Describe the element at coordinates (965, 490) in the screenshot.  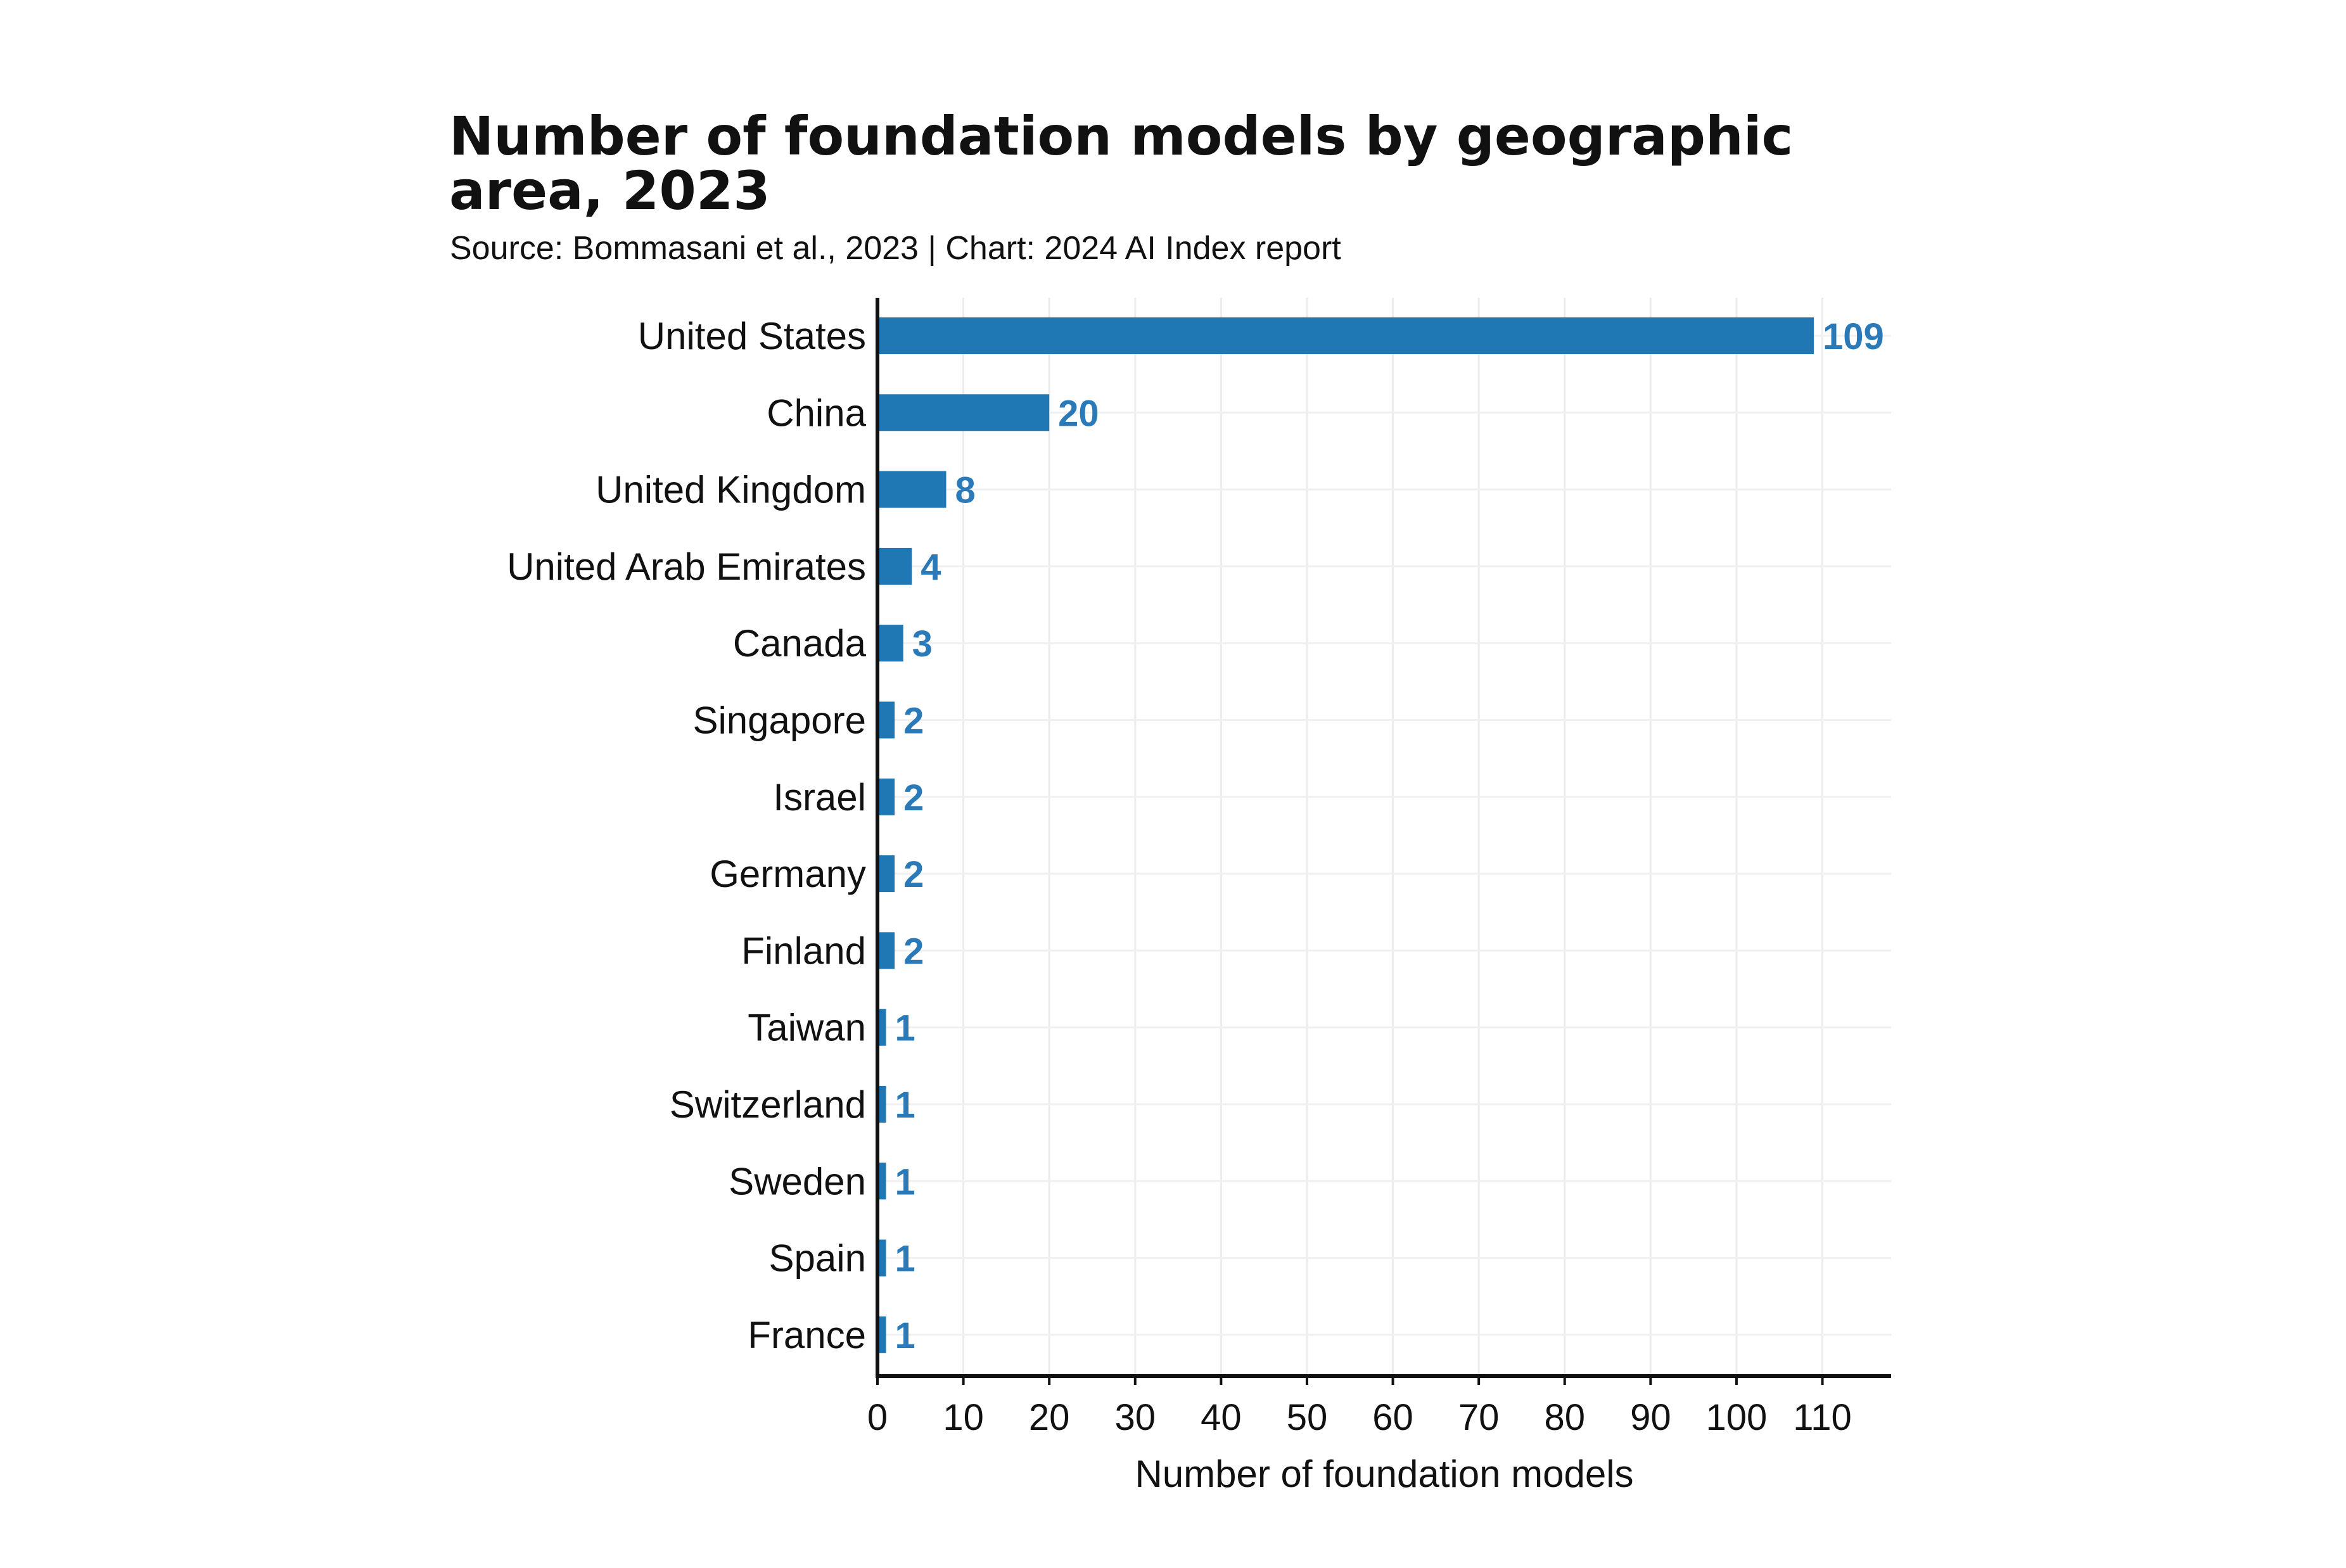
I see `data-label: 8` at that location.